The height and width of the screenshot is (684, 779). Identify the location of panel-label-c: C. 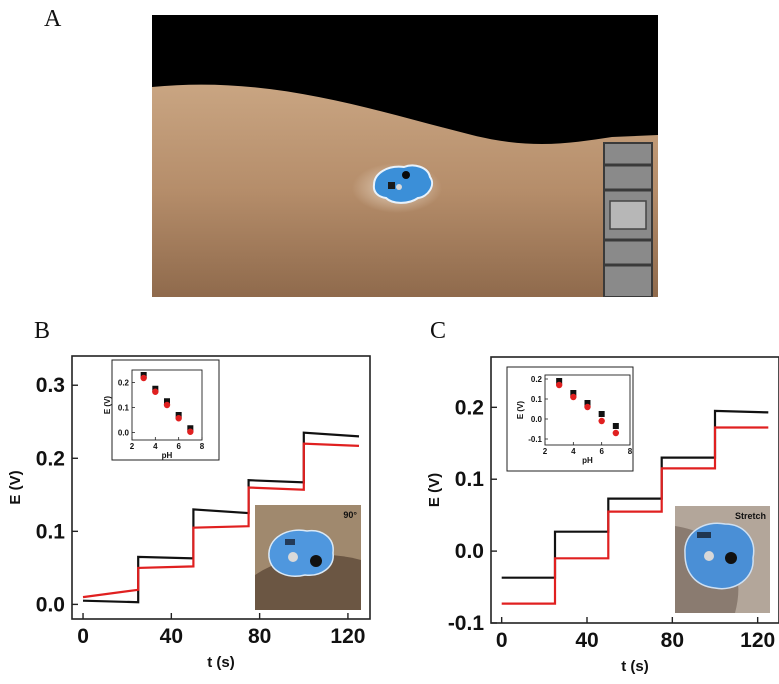
(438, 331).